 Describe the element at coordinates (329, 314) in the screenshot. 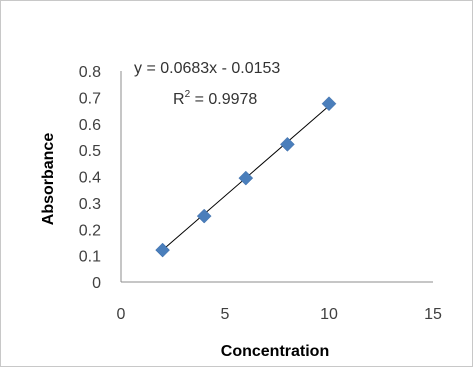

I see `x-tick-label: 10` at that location.